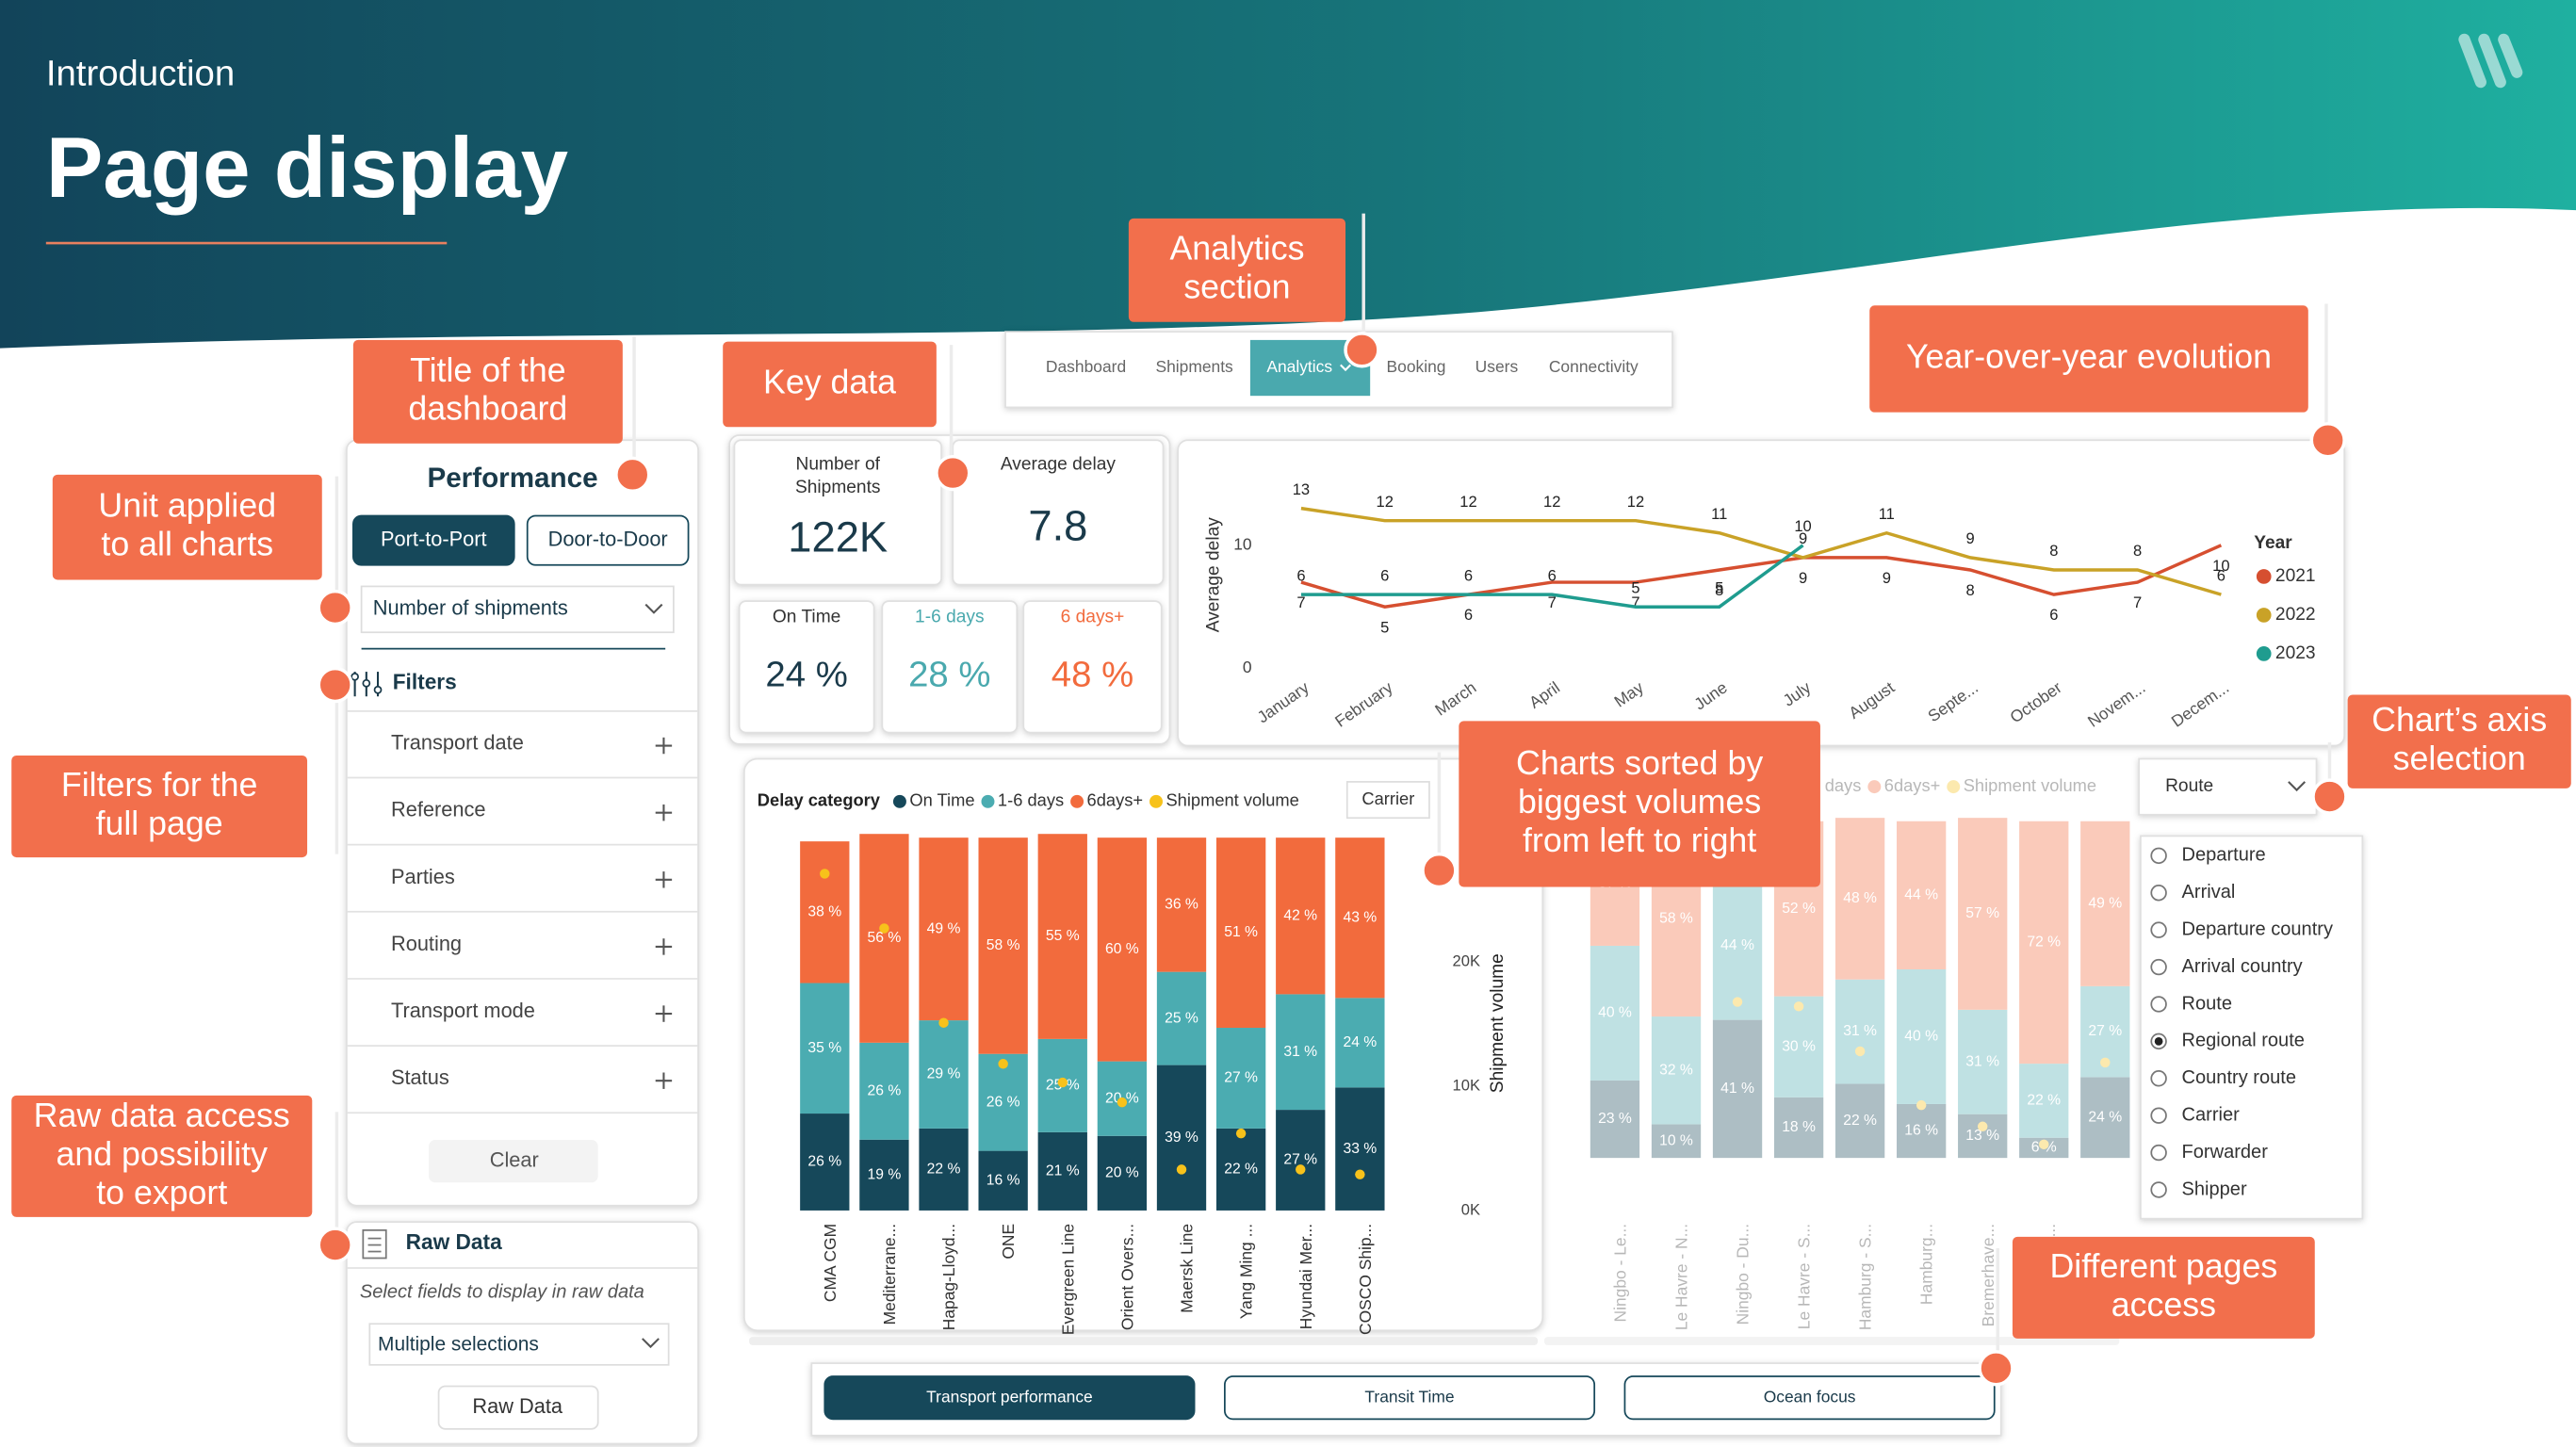  I want to click on data-label: 22 %, so click(944, 1170).